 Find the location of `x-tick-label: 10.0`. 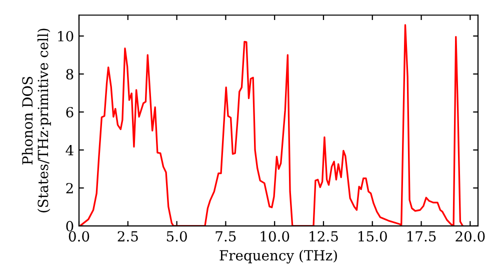

x-tick-label: 10.0 is located at coordinates (275, 236).